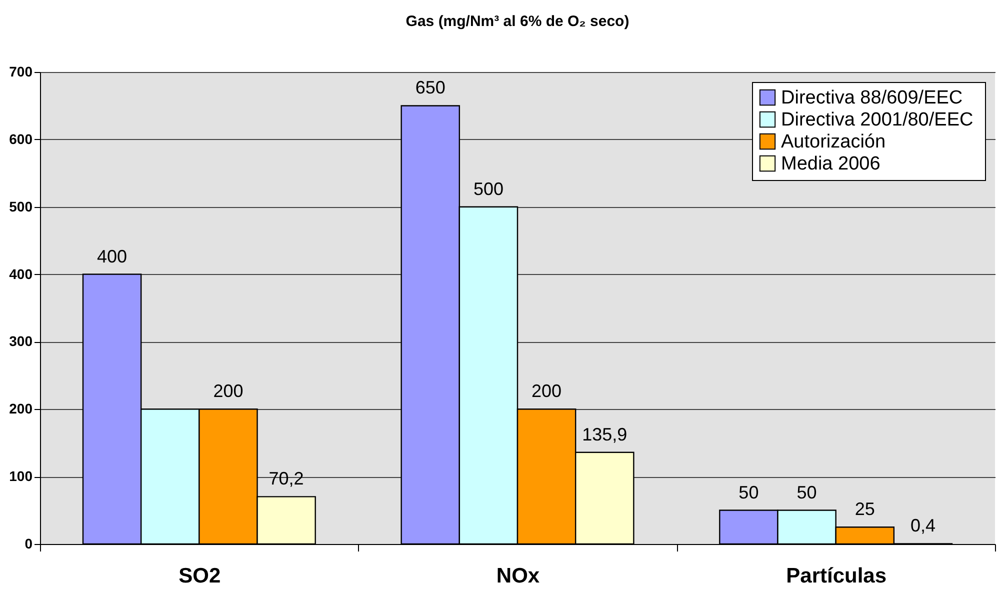  Describe the element at coordinates (430, 88) in the screenshot. I see `data-label: 650` at that location.